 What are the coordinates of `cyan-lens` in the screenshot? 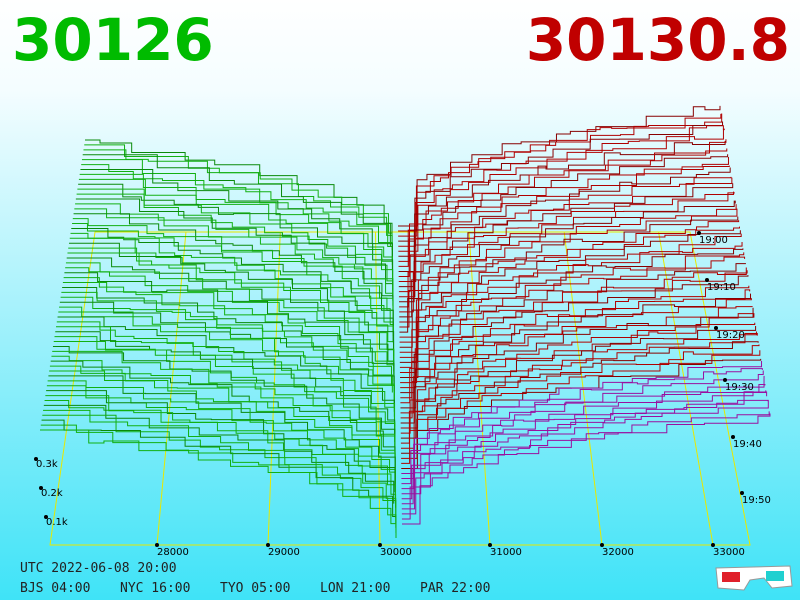 It's located at (775, 576).